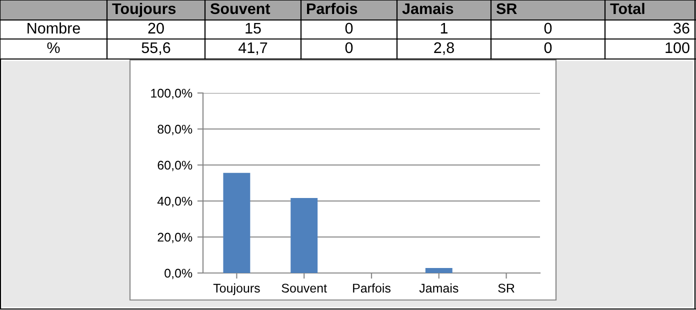  Describe the element at coordinates (506, 288) in the screenshot. I see `x-tick-label: SR` at that location.